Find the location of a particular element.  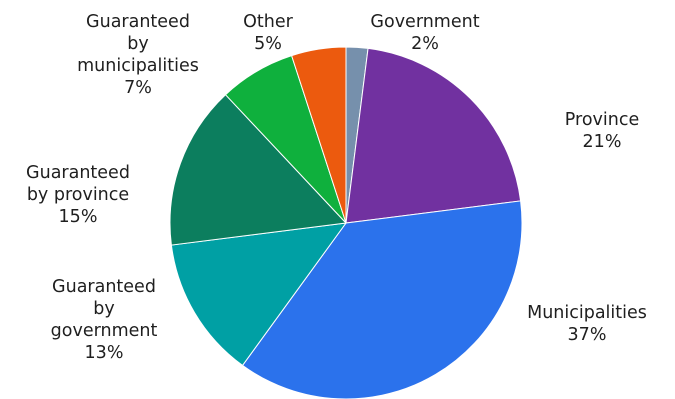

slice-label-guaranteed-by-province: Guaranteed by province 15% is located at coordinates (78, 195).